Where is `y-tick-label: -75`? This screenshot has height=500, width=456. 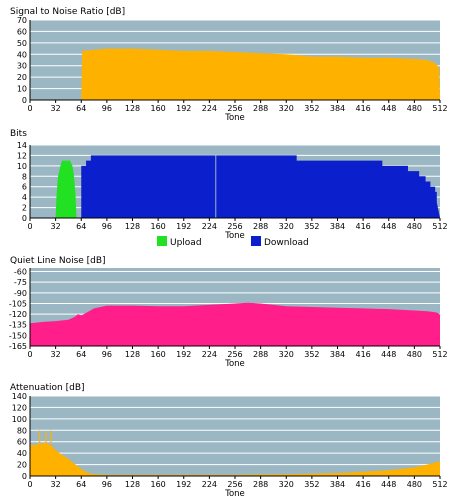 y-tick-label: -75 is located at coordinates (20, 282).